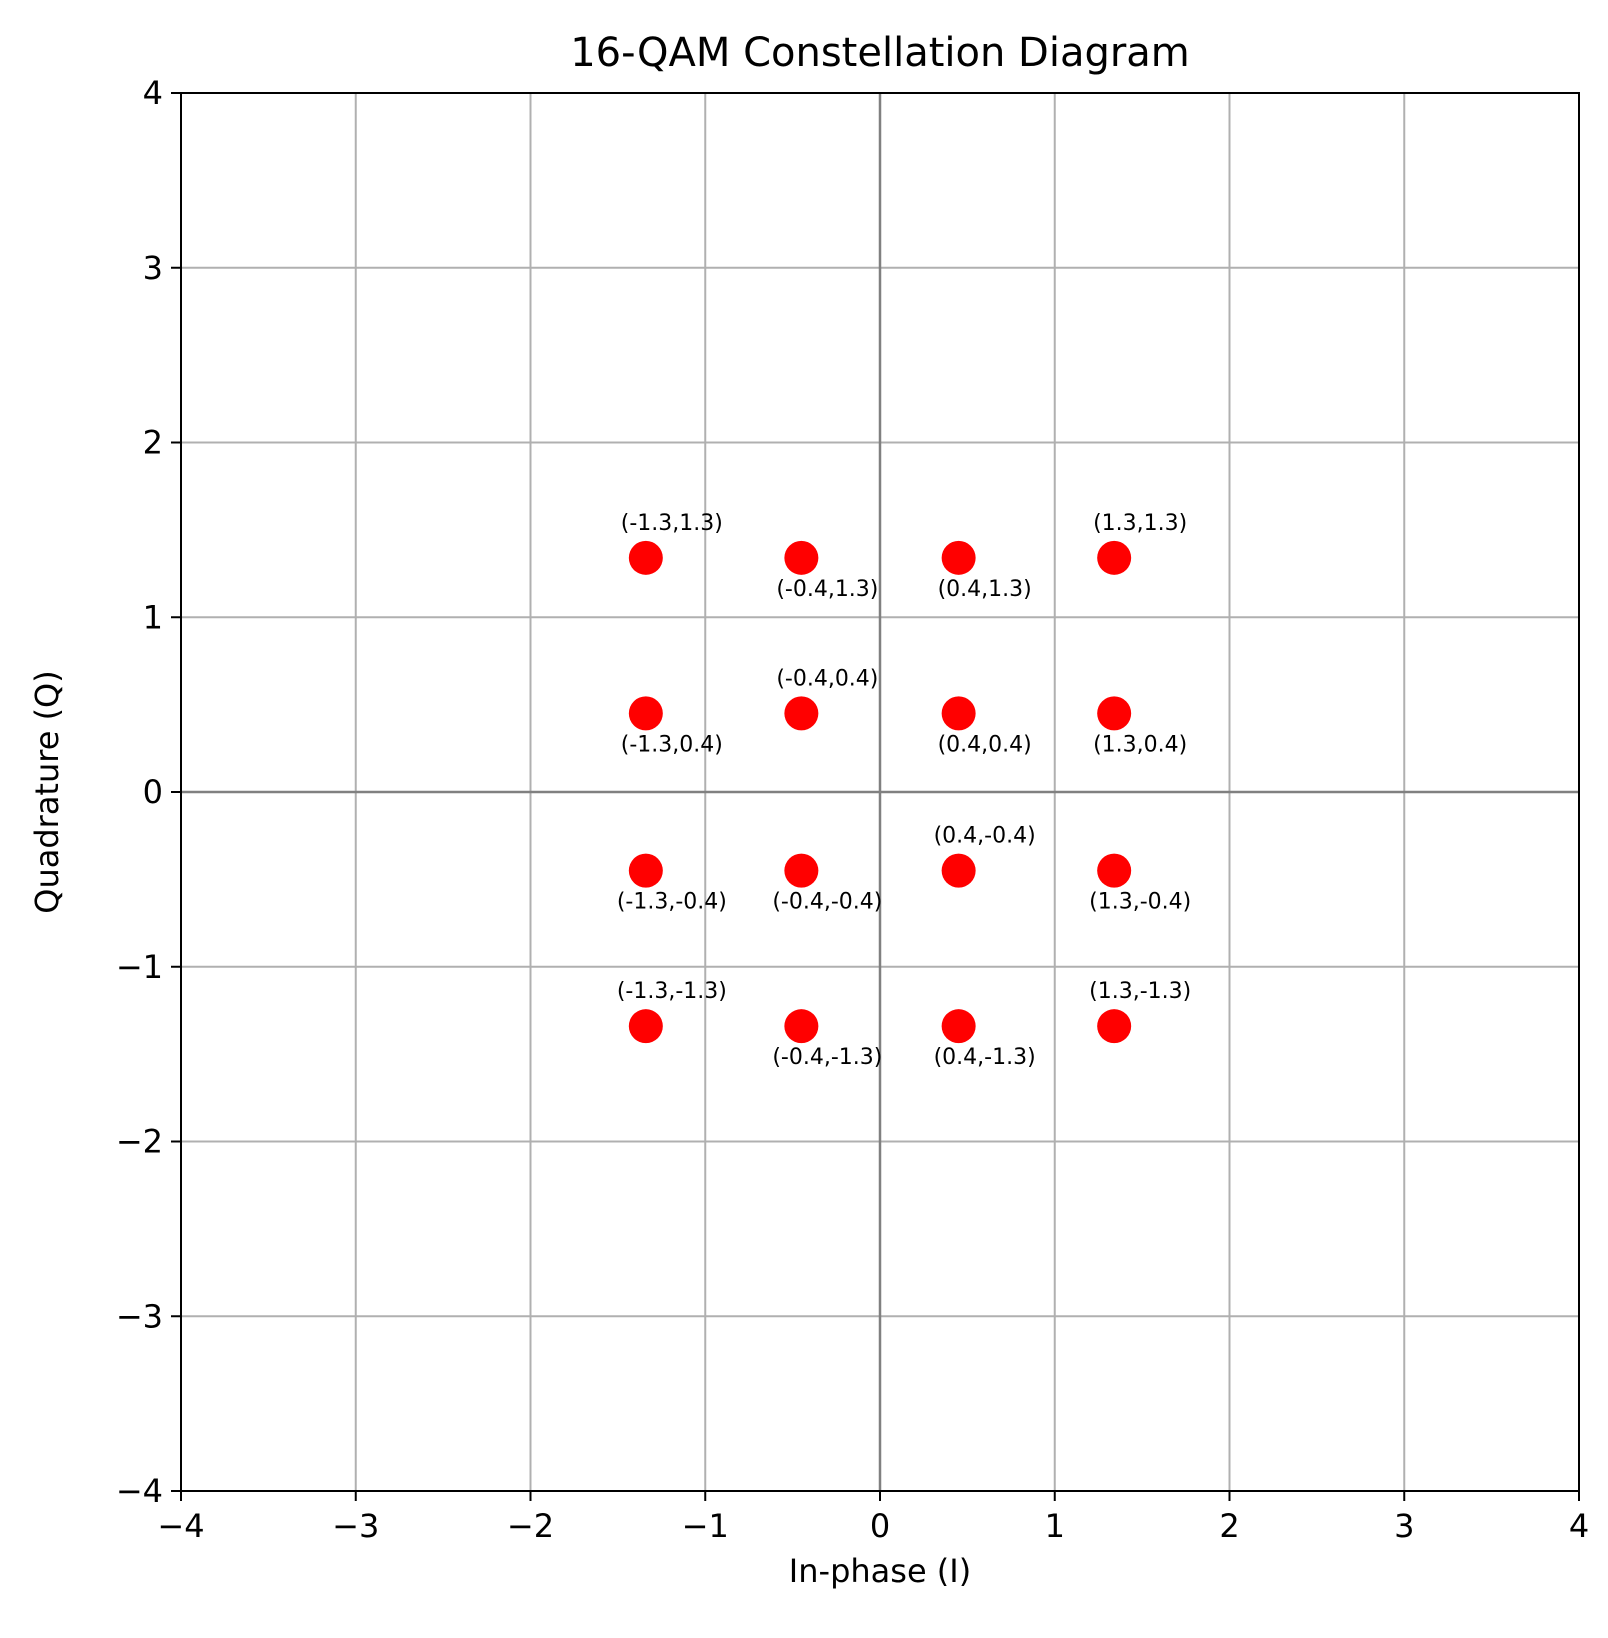 This screenshot has width=1608, height=1638. What do you see at coordinates (1140, 523) in the screenshot?
I see `point-label-3: (1.3,1.3)` at bounding box center [1140, 523].